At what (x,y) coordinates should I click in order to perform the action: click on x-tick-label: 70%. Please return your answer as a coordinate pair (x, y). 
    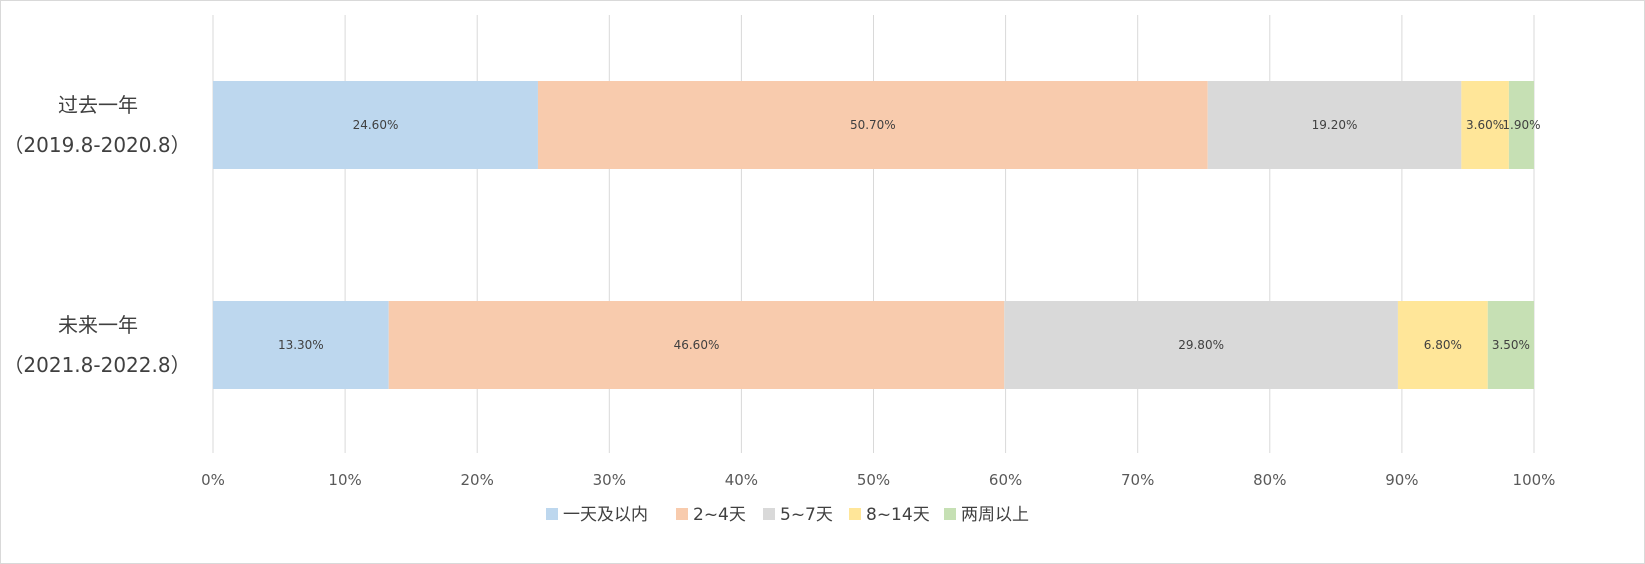
    Looking at the image, I should click on (1137, 480).